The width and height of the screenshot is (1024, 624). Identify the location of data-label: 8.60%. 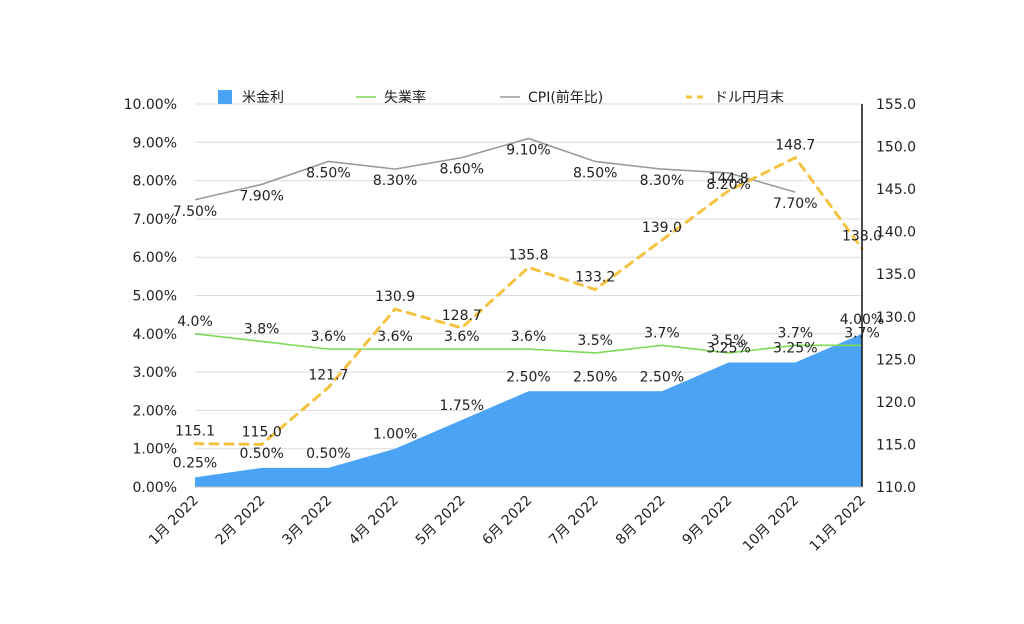
(462, 170).